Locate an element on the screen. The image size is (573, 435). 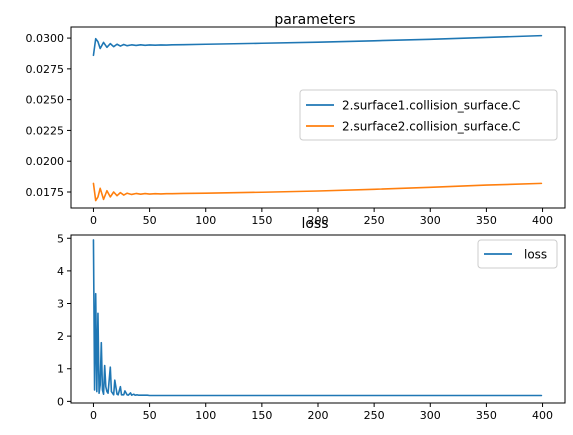
loss-legend-box is located at coordinates (517, 254).